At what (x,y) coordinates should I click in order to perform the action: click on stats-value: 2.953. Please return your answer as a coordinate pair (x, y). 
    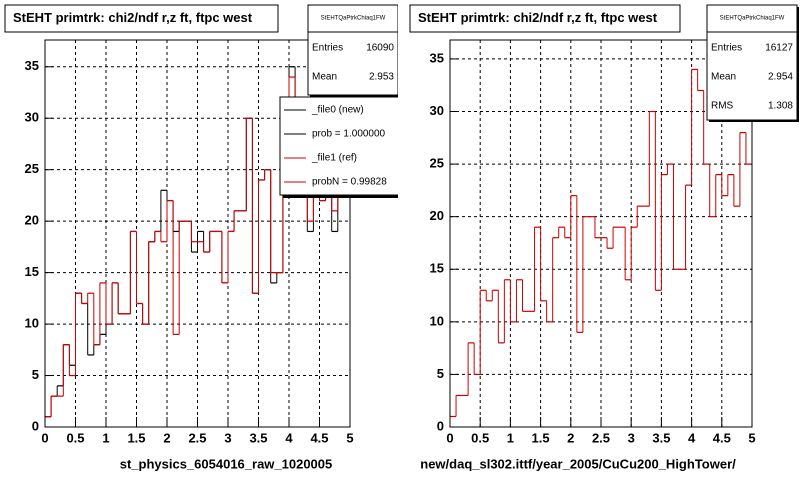
    Looking at the image, I should click on (381, 77).